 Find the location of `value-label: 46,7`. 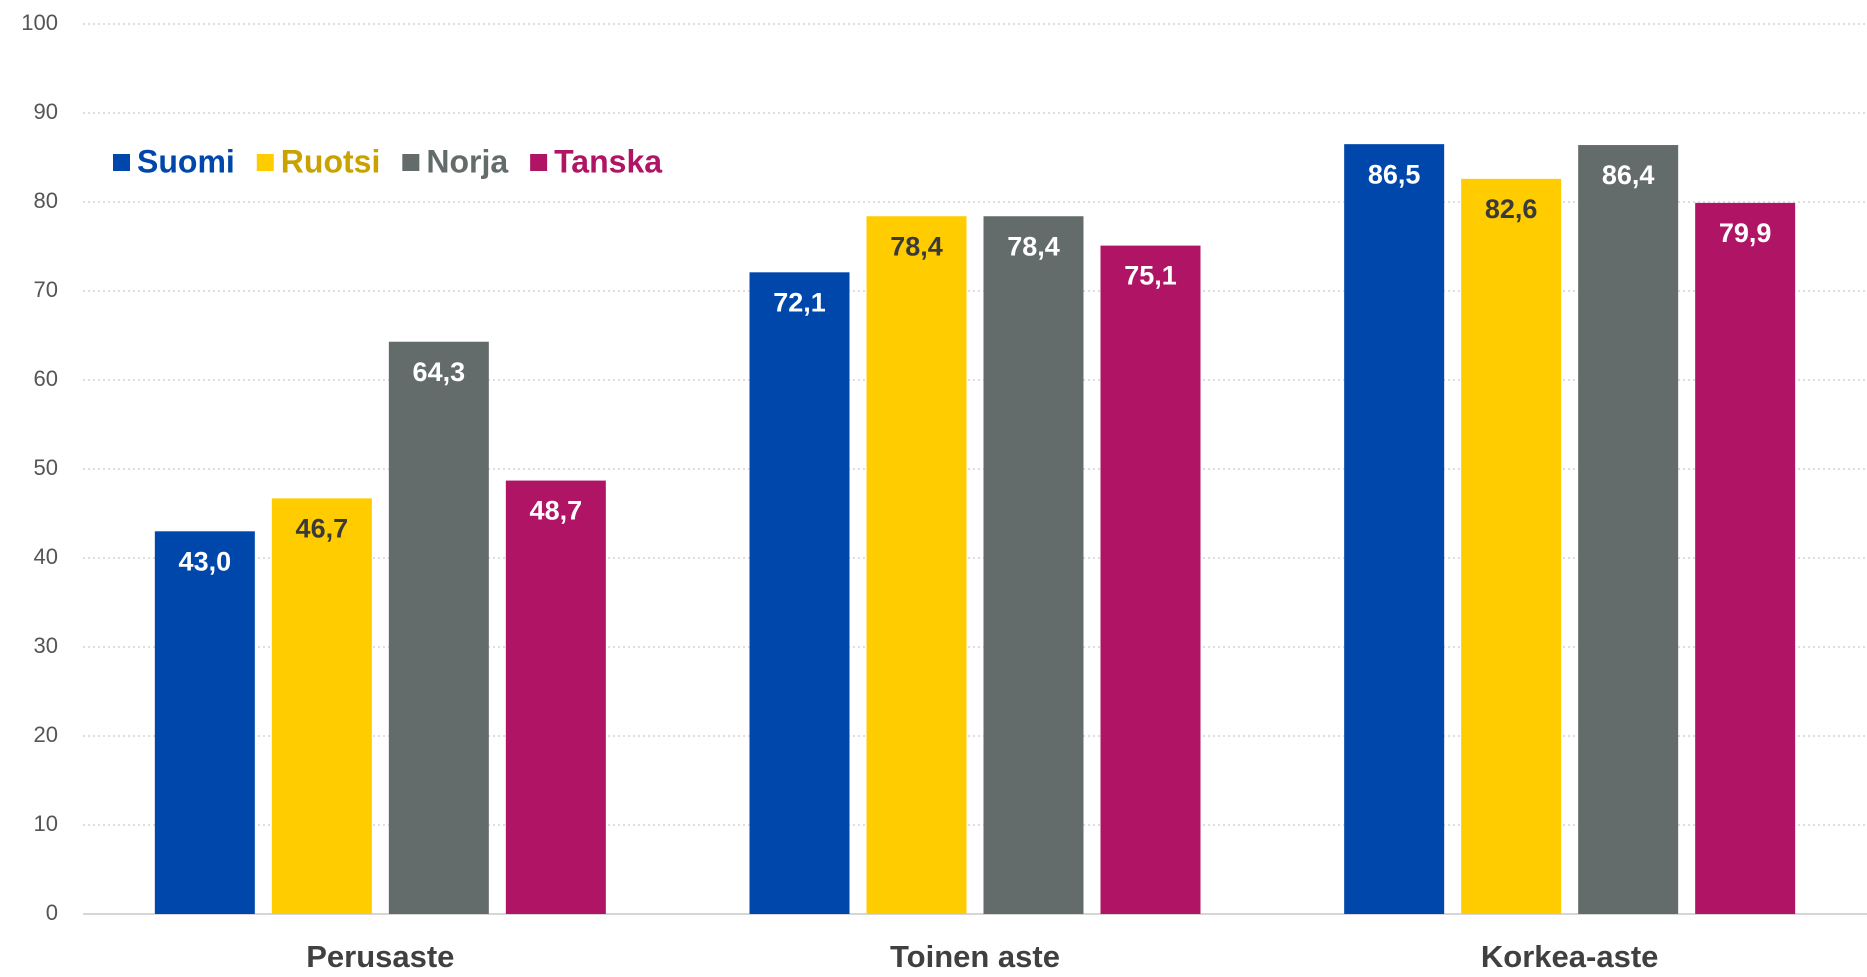

value-label: 46,7 is located at coordinates (322, 528).